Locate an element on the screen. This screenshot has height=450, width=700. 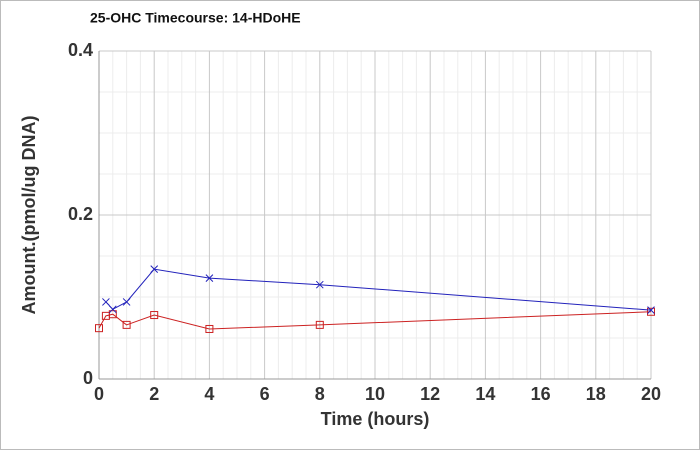
x-tick-label: 14 is located at coordinates (485, 394).